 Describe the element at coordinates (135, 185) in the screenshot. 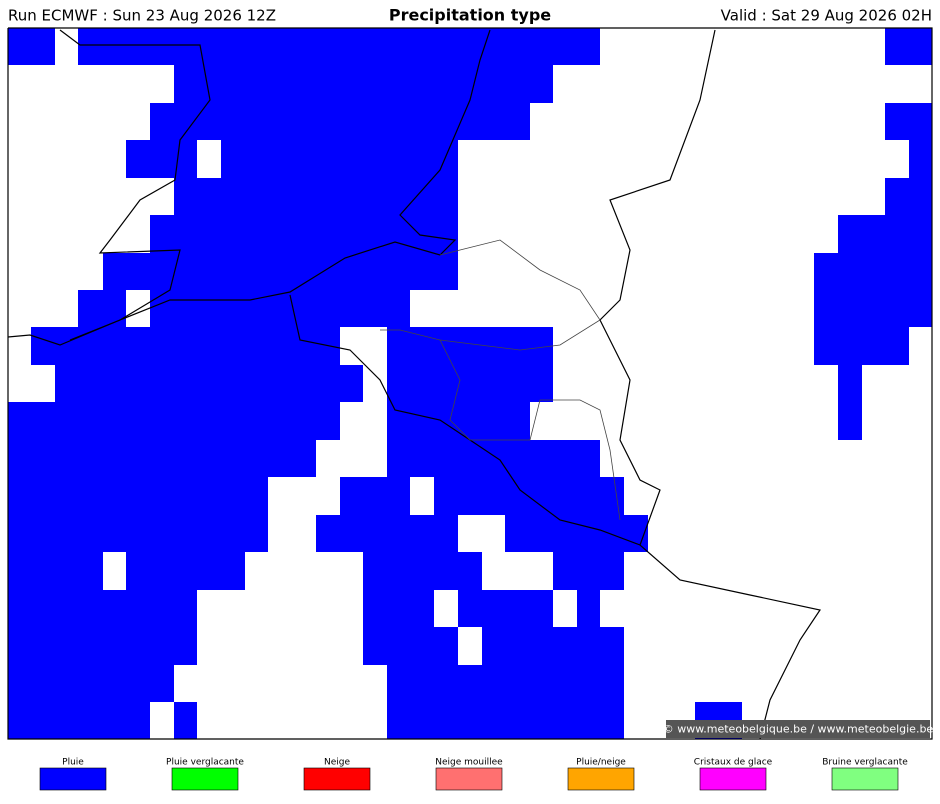

I see `uk-coast` at that location.